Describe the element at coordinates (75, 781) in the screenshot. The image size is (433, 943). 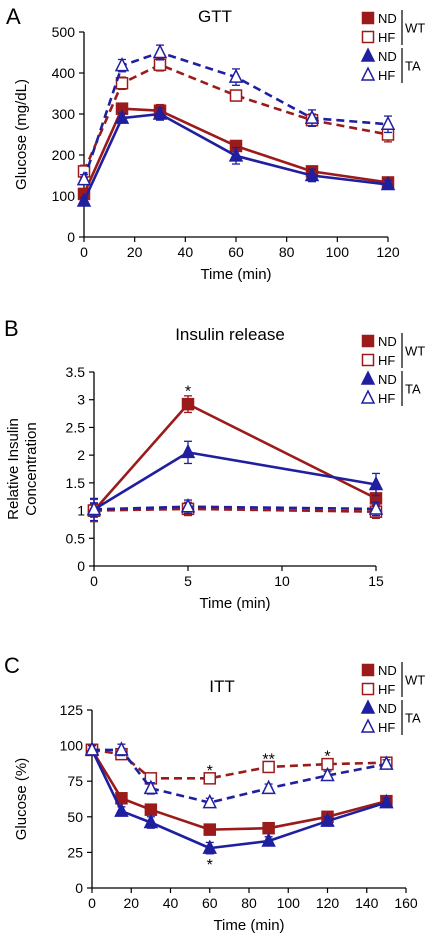
I see `y-tick-label: 75` at that location.